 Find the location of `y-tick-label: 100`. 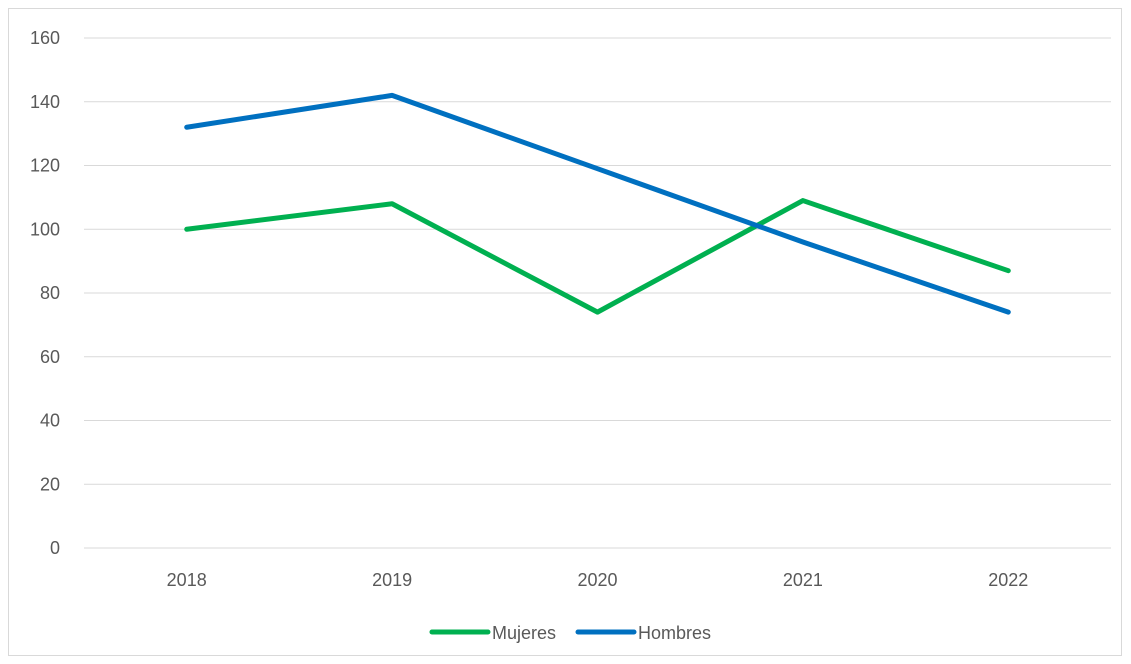

y-tick-label: 100 is located at coordinates (45, 229).